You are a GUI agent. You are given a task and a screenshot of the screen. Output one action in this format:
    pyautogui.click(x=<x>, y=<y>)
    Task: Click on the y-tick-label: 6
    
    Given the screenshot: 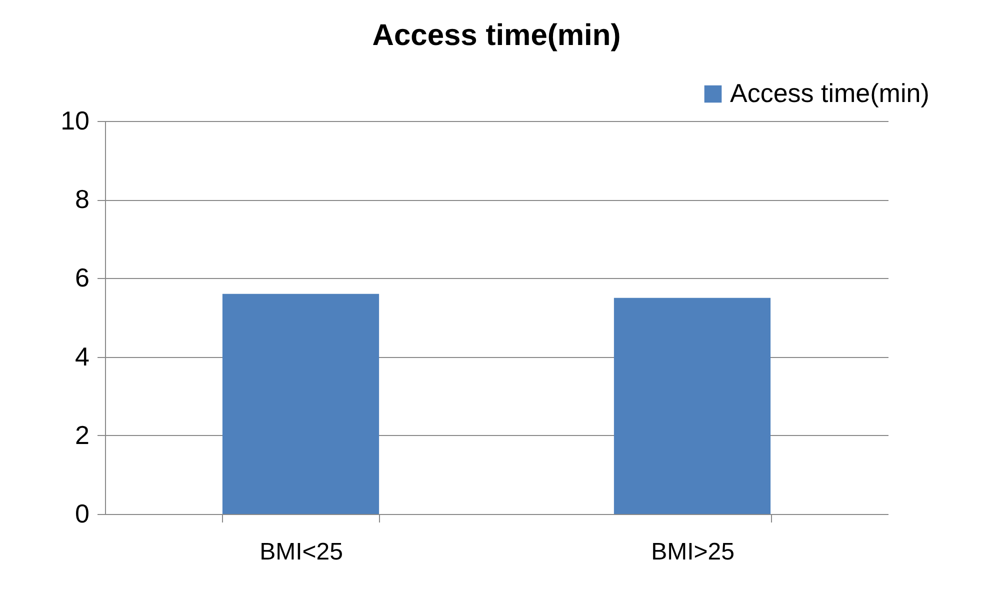 What is the action you would take?
    pyautogui.click(x=82, y=277)
    